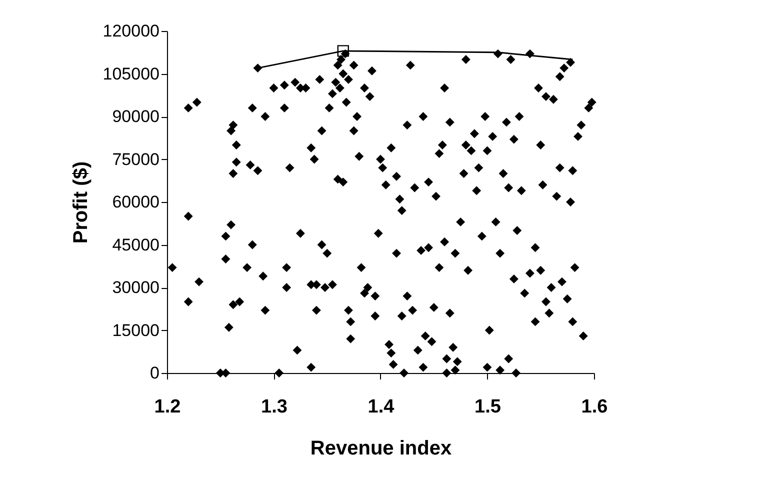 This screenshot has width=781, height=490. What do you see at coordinates (136, 202) in the screenshot?
I see `y-tick-label: 60000` at bounding box center [136, 202].